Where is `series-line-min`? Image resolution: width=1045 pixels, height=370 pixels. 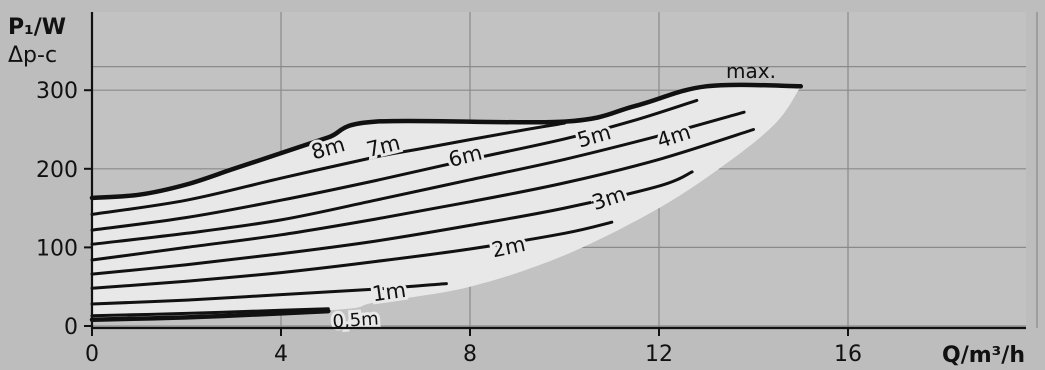 series-line-min is located at coordinates (210, 315).